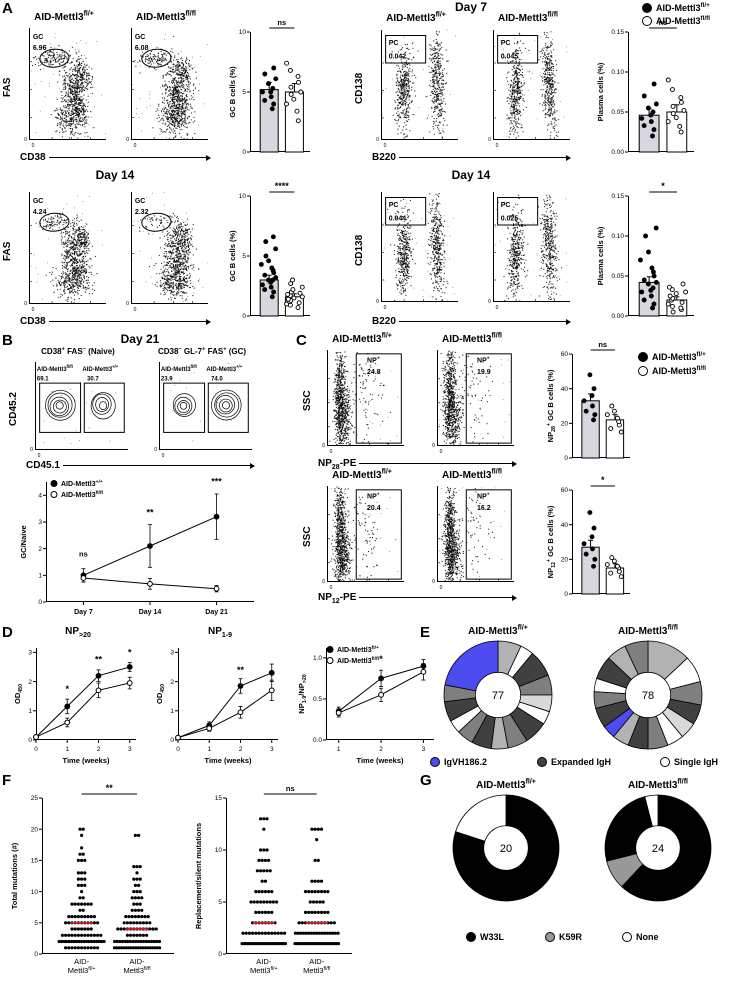 This screenshot has height=982, width=751. What do you see at coordinates (40, 212) in the screenshot?
I see `svg-text: 4.24` at bounding box center [40, 212].